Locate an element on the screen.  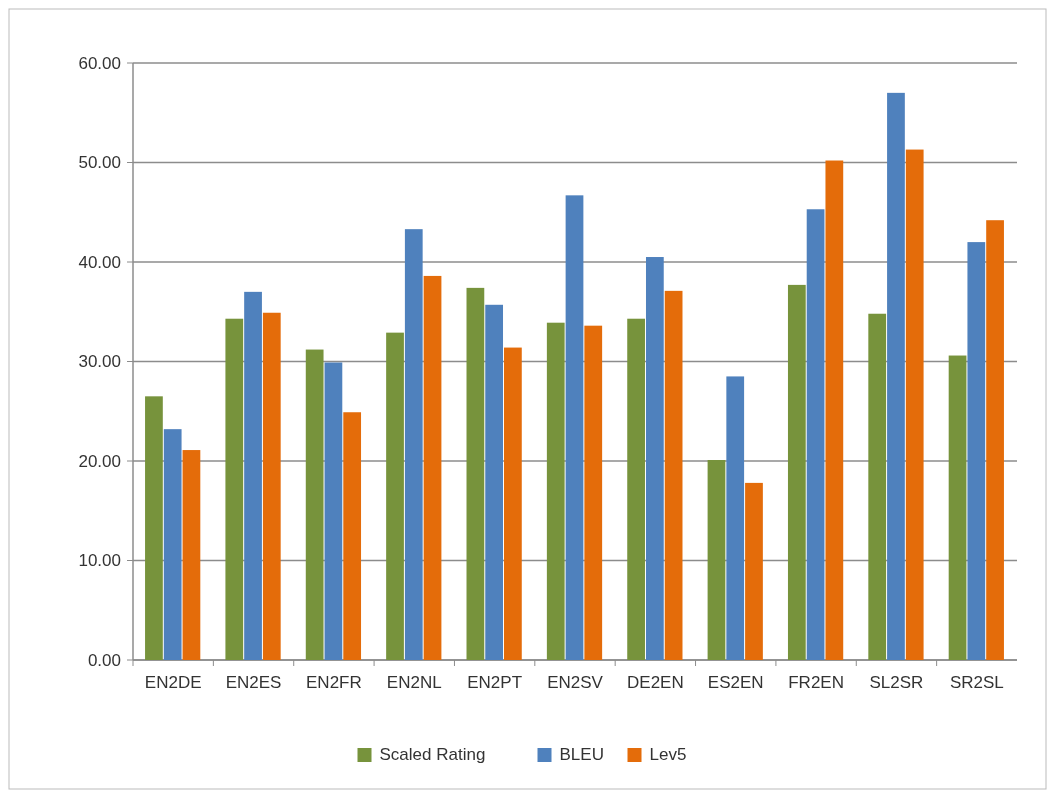
x-tick-label: FR2EN is located at coordinates (816, 682).